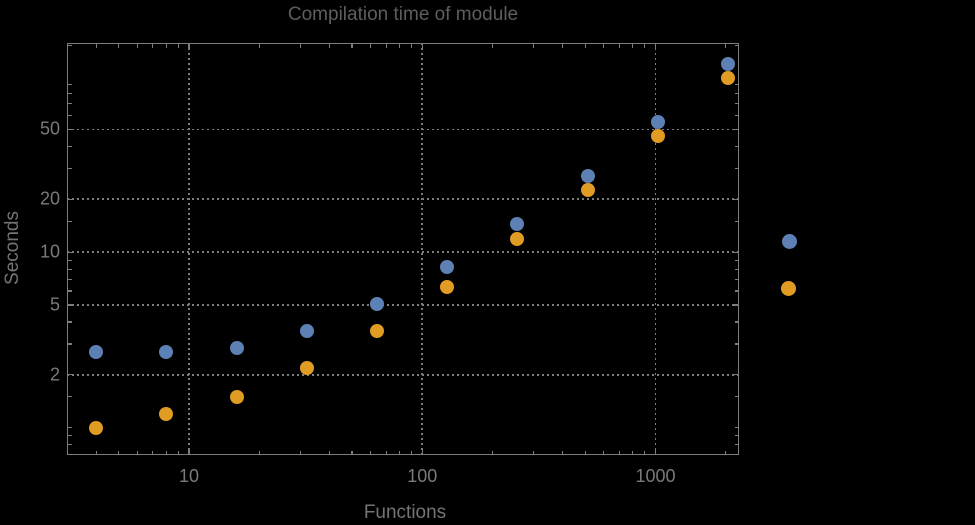 The image size is (975, 525). Describe the element at coordinates (188, 476) in the screenshot. I see `x-tick-label: 10` at that location.